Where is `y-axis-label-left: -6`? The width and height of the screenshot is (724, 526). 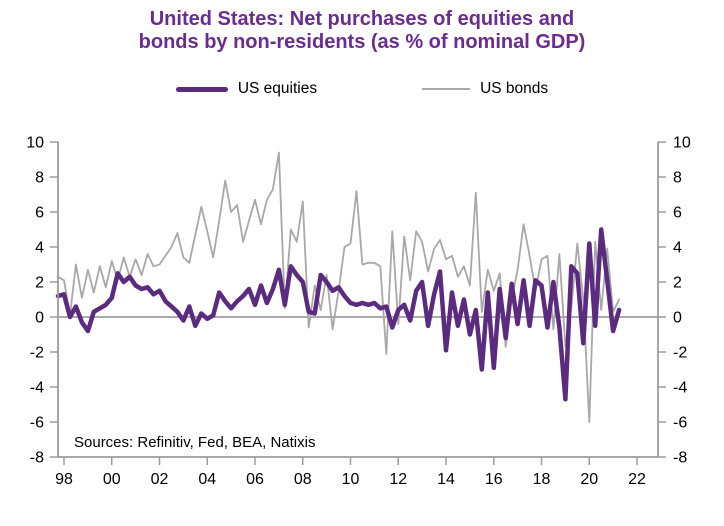
y-axis-label-left: -6 is located at coordinates (37, 423).